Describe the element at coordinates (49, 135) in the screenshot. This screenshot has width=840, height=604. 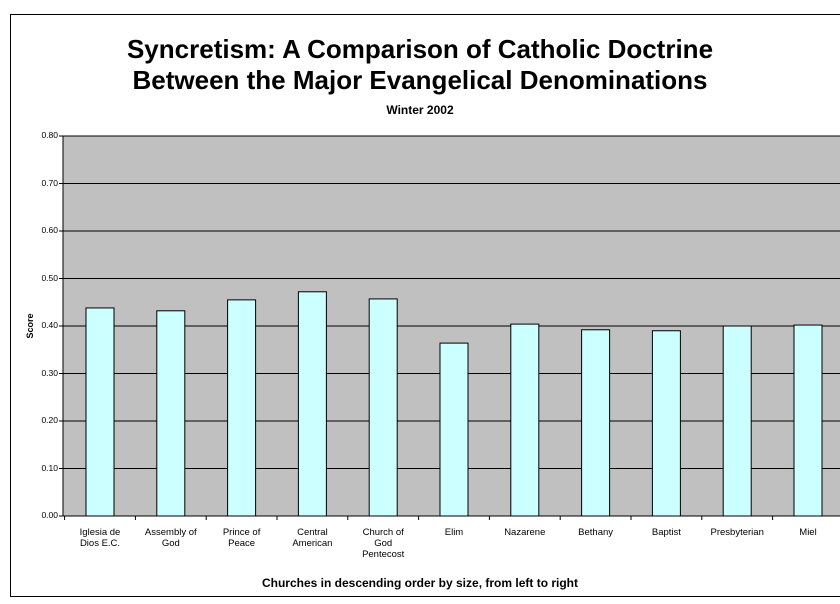
I see `y-tick-label: 0.80` at that location.